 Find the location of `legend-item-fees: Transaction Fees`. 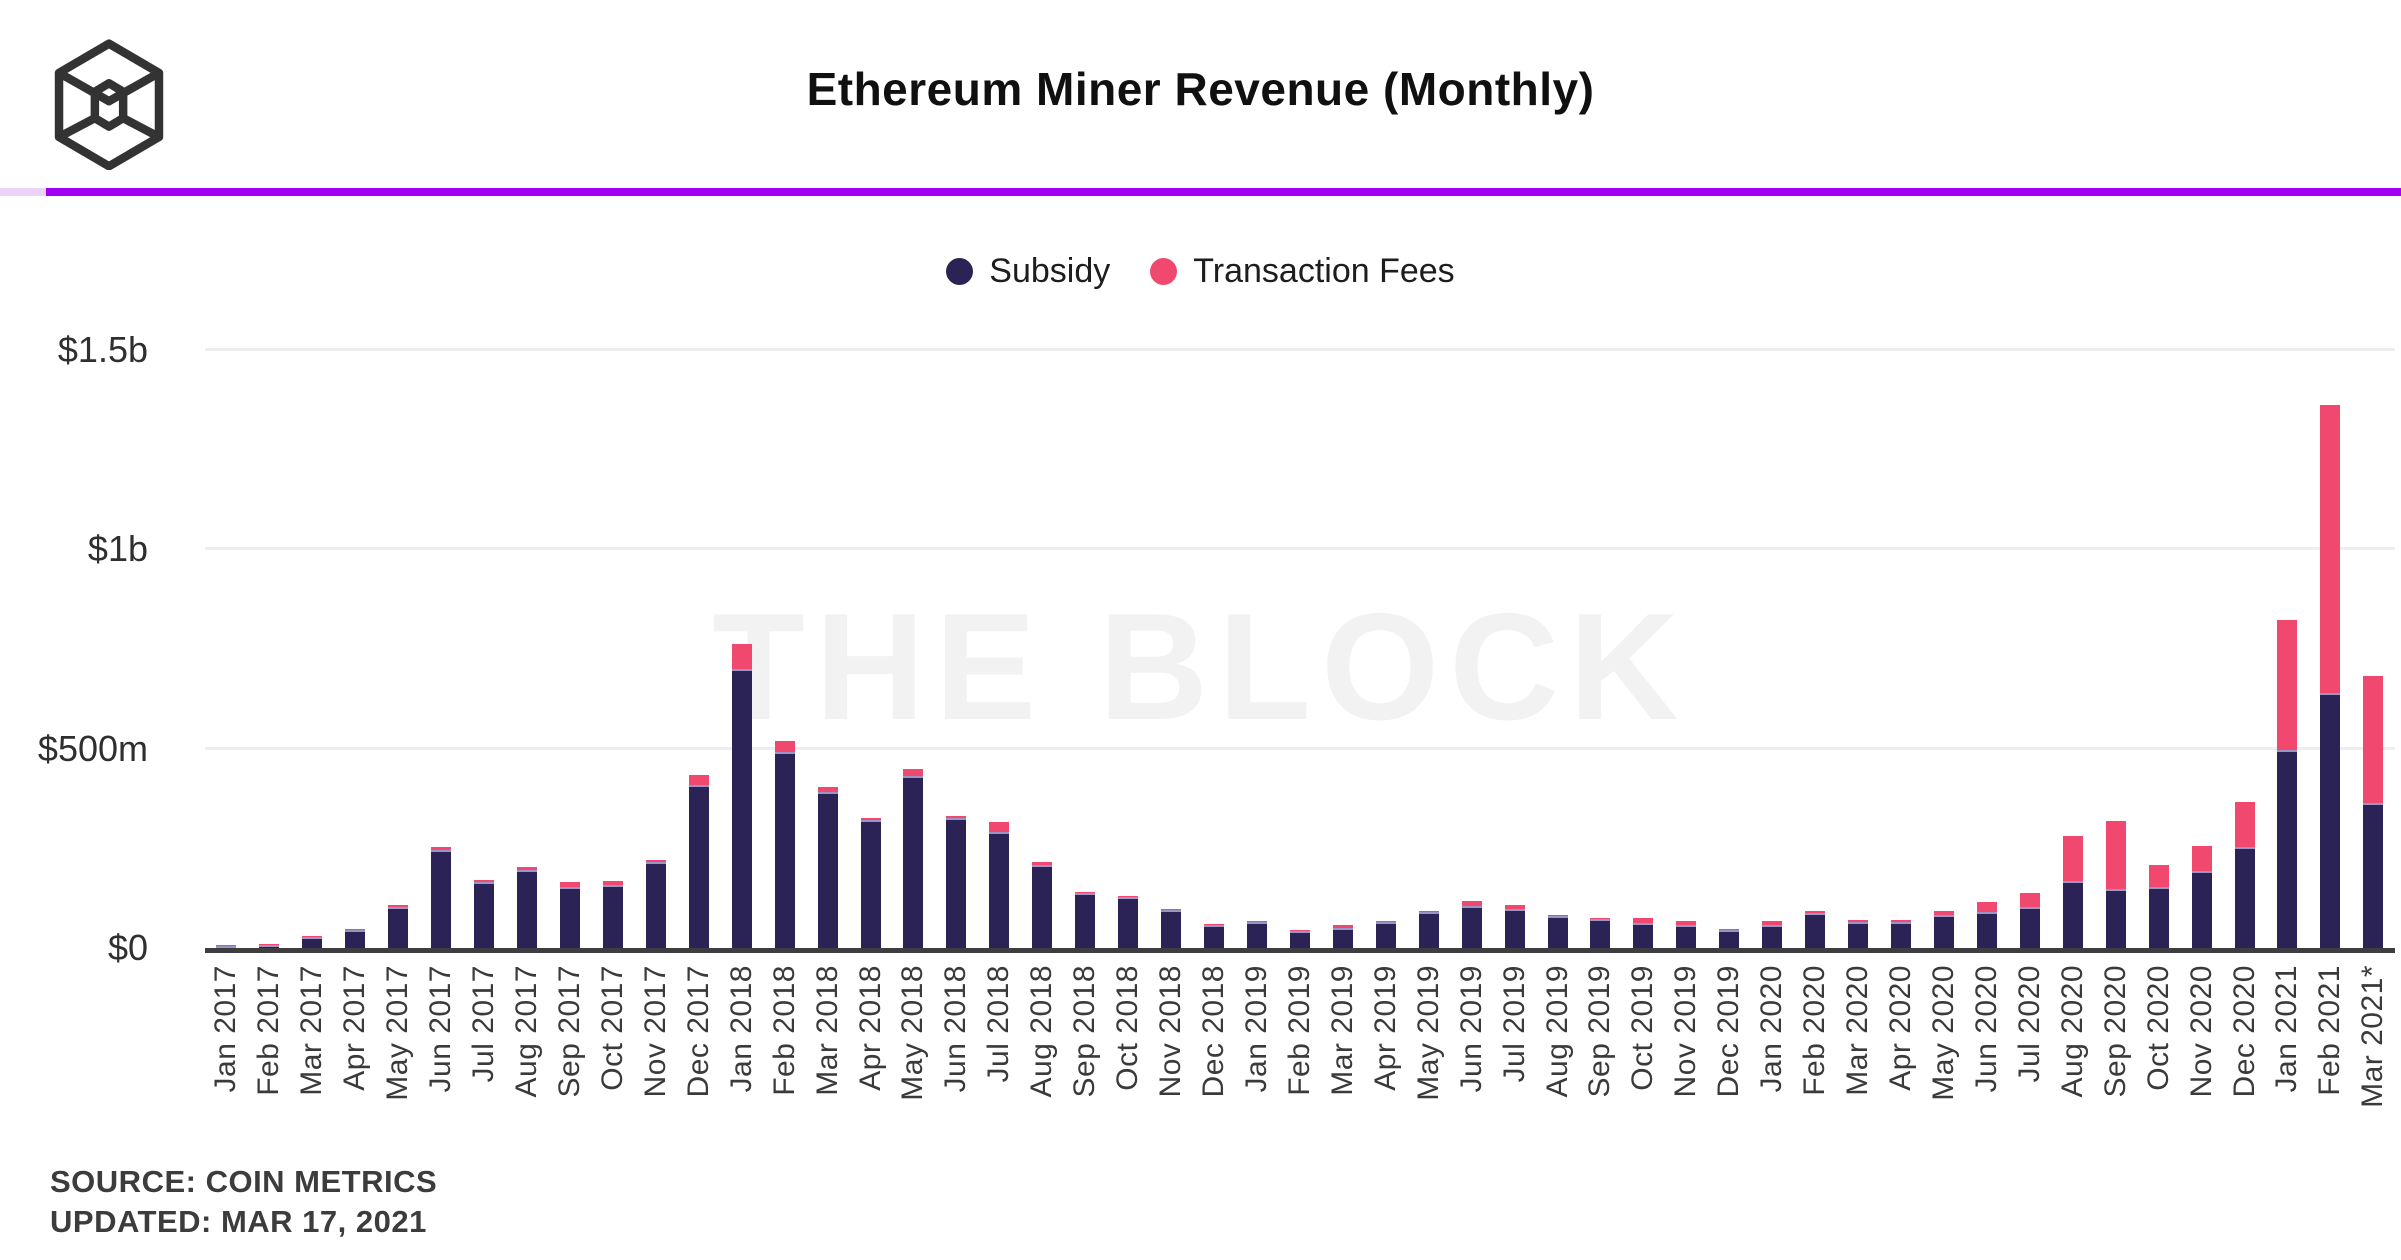

legend-item-fees: Transaction Fees is located at coordinates (1302, 271).